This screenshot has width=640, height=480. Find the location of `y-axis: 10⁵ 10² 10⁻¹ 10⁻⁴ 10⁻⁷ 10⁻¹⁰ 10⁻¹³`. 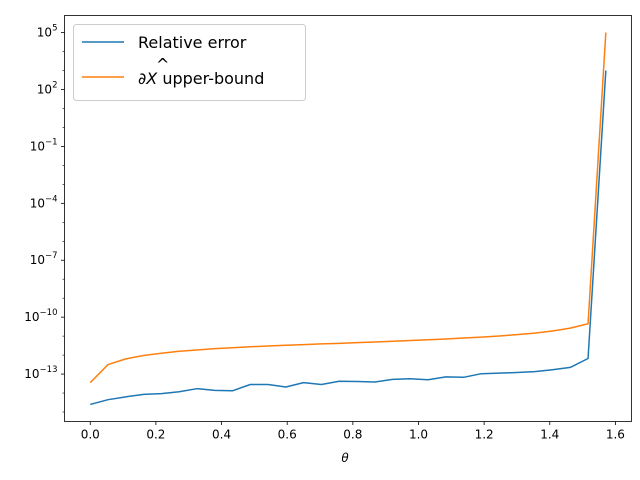

y-axis: 10⁵ 10² 10⁻¹ 10⁻⁴ 10⁻⁷ 10⁻¹⁰ 10⁻¹³ is located at coordinates (44, 218).